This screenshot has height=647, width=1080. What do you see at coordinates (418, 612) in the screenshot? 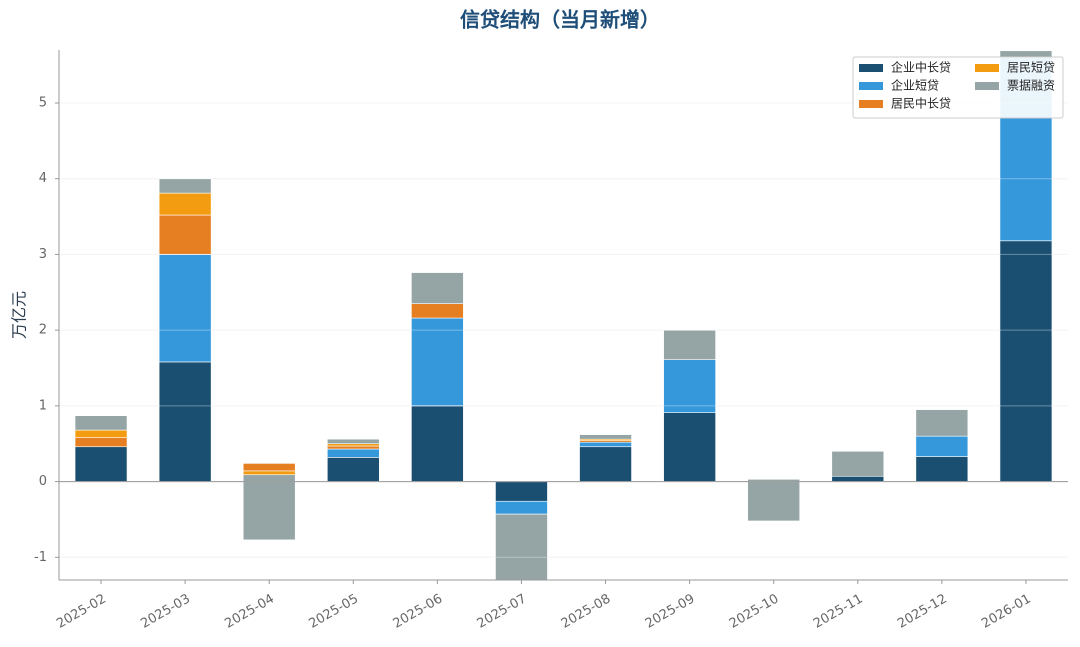
I see `x-tick-label: 2025-06` at bounding box center [418, 612].